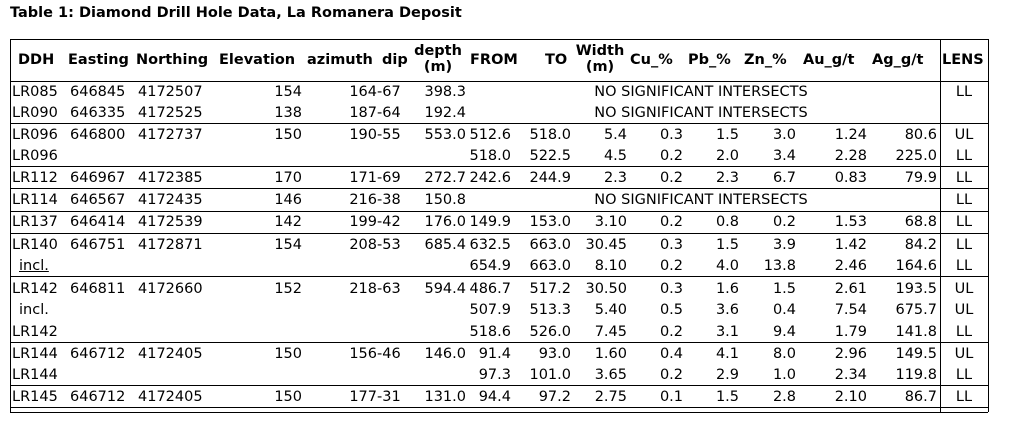 This screenshot has height=429, width=1024. What do you see at coordinates (288, 289) in the screenshot?
I see `cell-elevation: 152` at bounding box center [288, 289].